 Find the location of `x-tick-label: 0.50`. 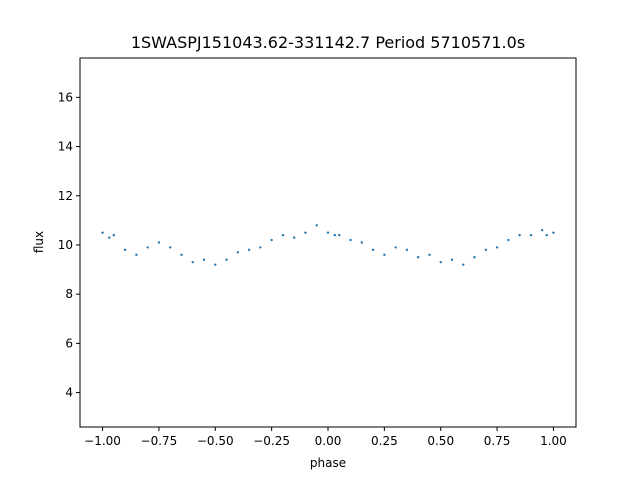

x-tick-label: 0.50 is located at coordinates (440, 441).